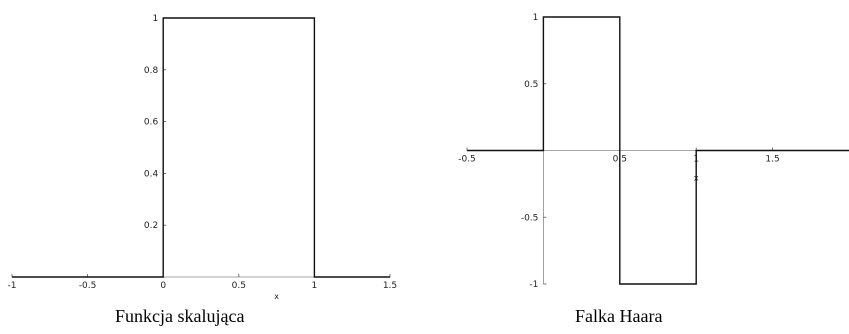 The image size is (849, 334). What do you see at coordinates (151, 174) in the screenshot?
I see `y-tick-label: 0.4` at bounding box center [151, 174].